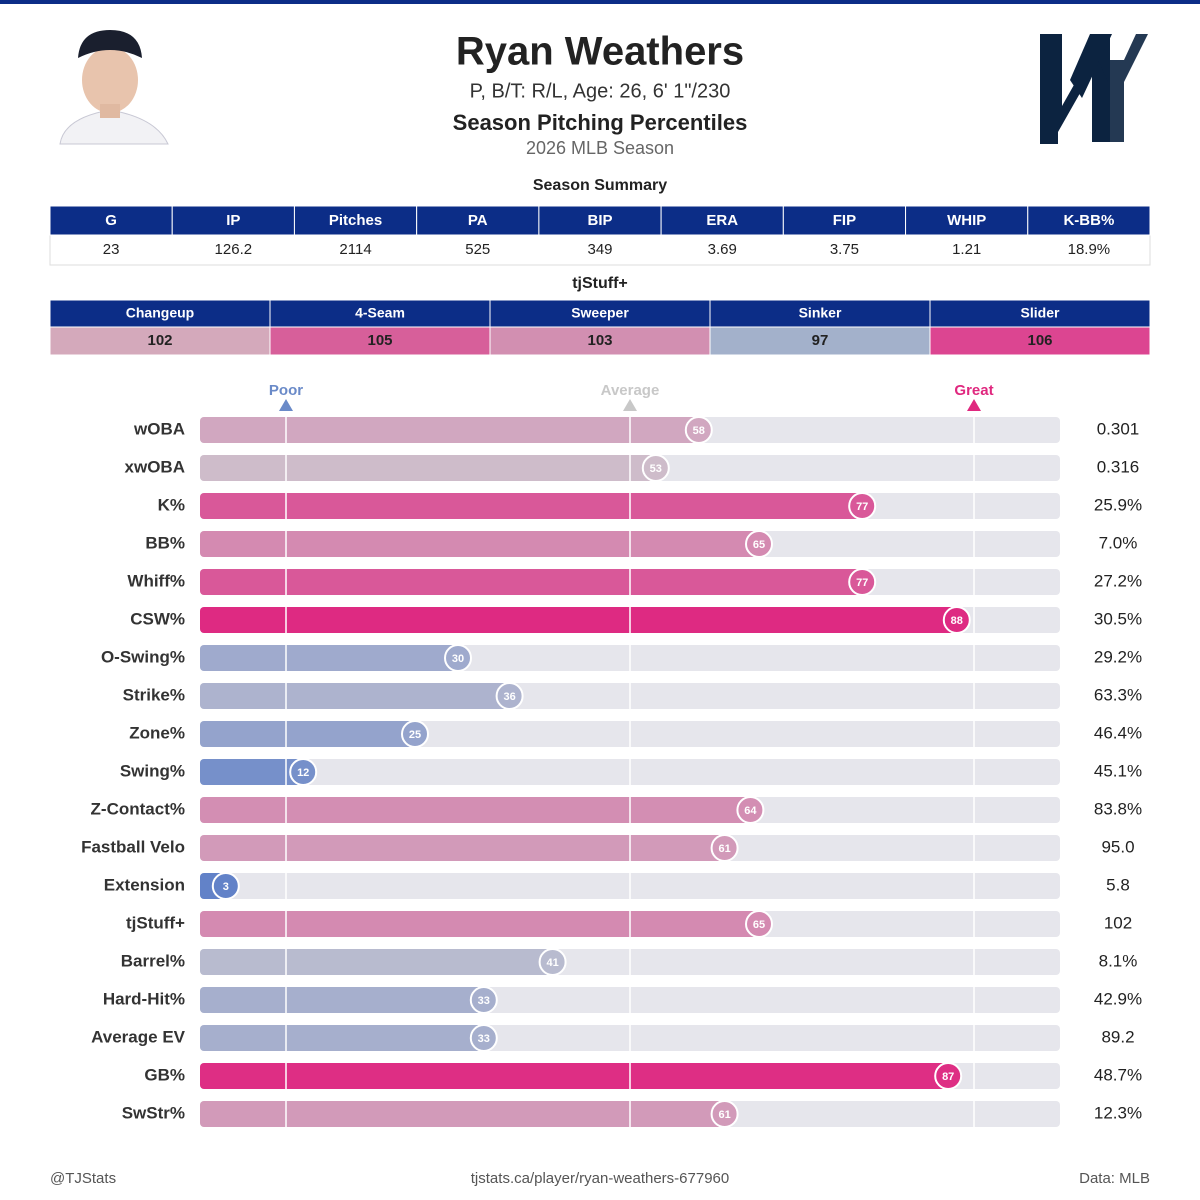 The height and width of the screenshot is (1200, 1200). What do you see at coordinates (600, 1178) in the screenshot?
I see `footer-center: tjstats.ca/player/ryan-weathers-677960` at bounding box center [600, 1178].